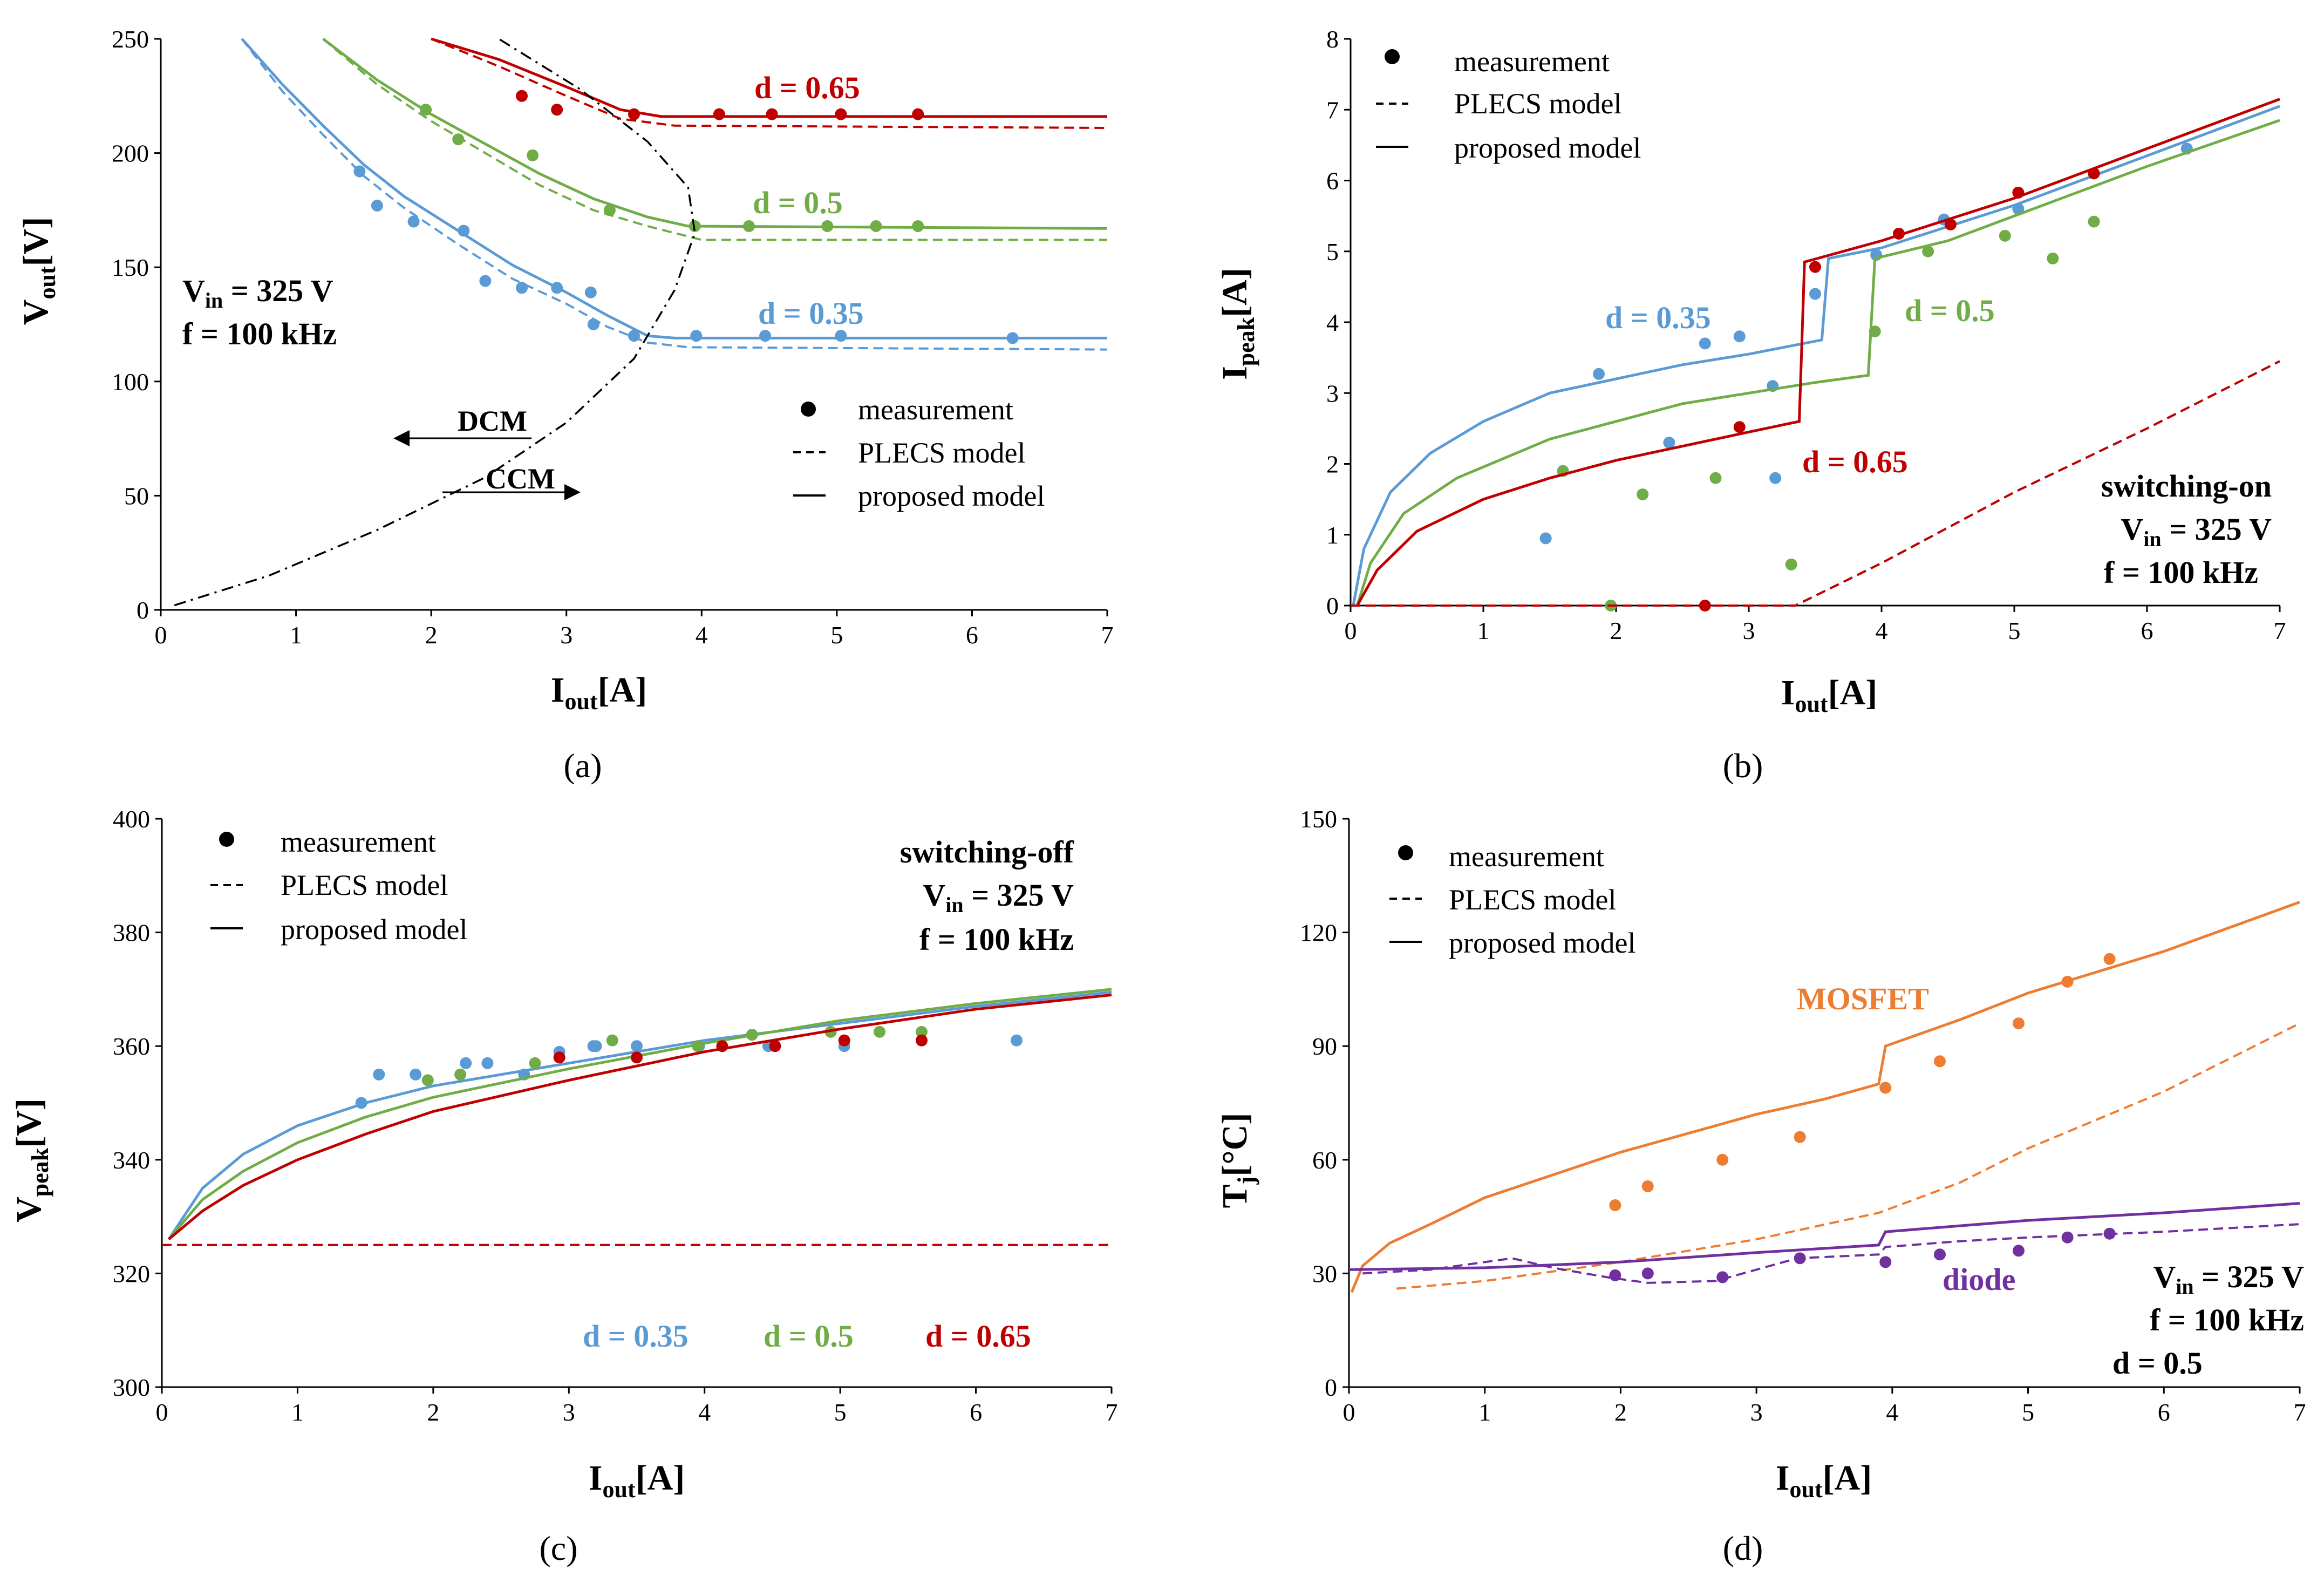  What do you see at coordinates (1715, 478) in the screenshot?
I see `measured-point-d-0-5-b` at bounding box center [1715, 478].